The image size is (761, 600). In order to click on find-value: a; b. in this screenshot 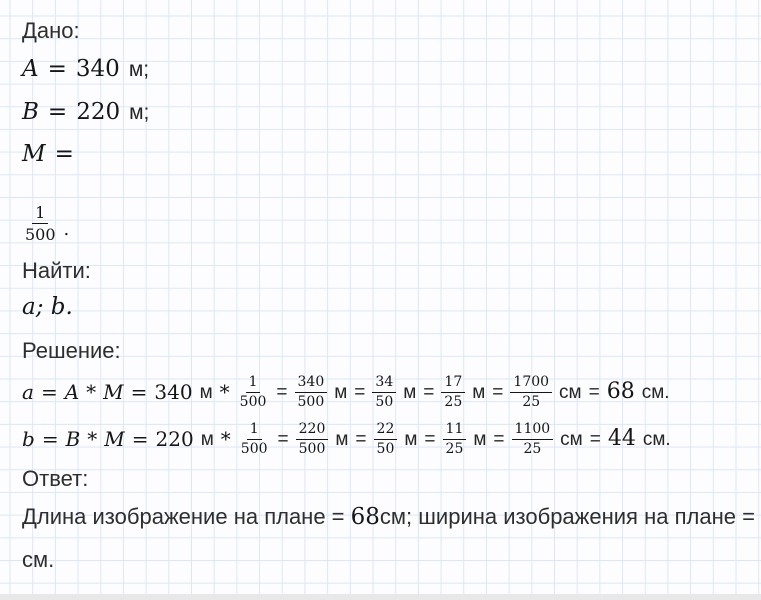, I will do `click(47, 307)`.